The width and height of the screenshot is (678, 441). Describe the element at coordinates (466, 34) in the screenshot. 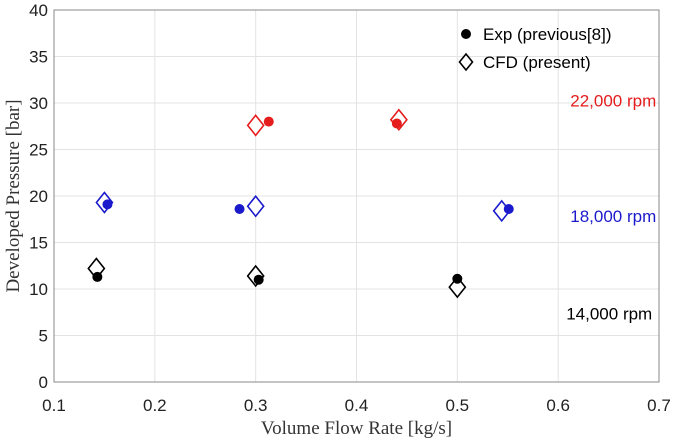

I see `legend-exp-marker` at that location.